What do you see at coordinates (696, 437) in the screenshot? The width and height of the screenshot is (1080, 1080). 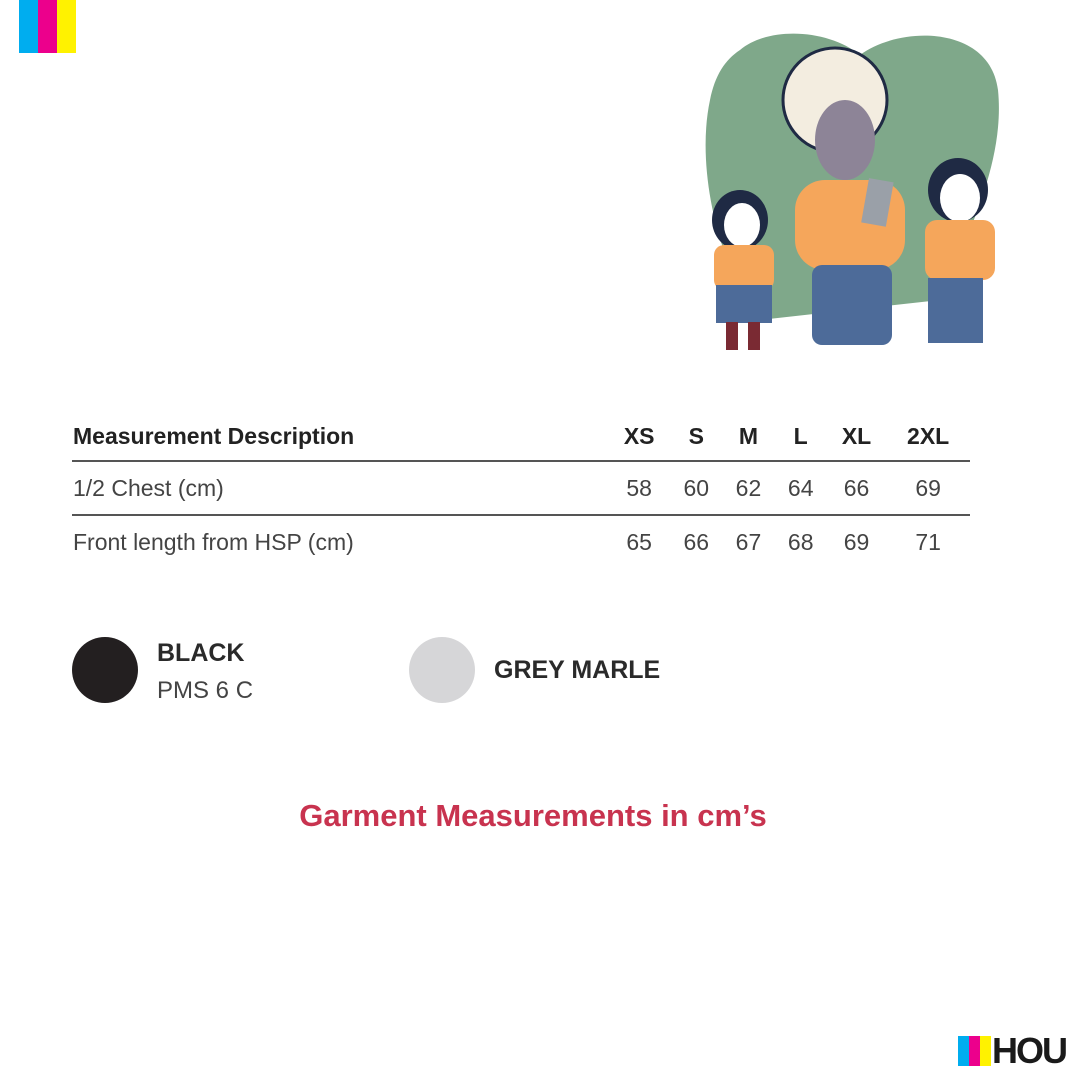 I see `header-s: S` at bounding box center [696, 437].